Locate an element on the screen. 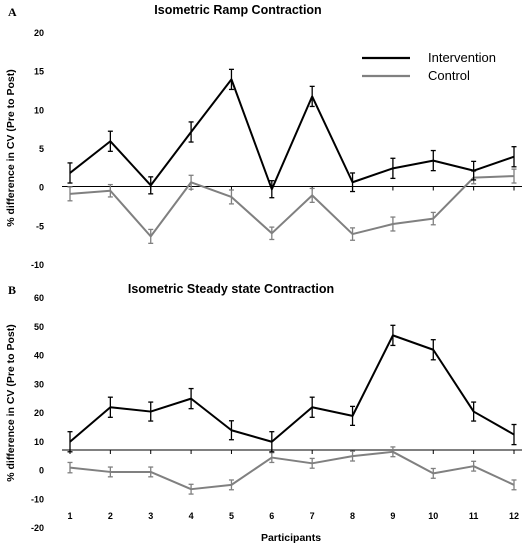 The height and width of the screenshot is (550, 525). x-tick-label: 6 is located at coordinates (271, 516).